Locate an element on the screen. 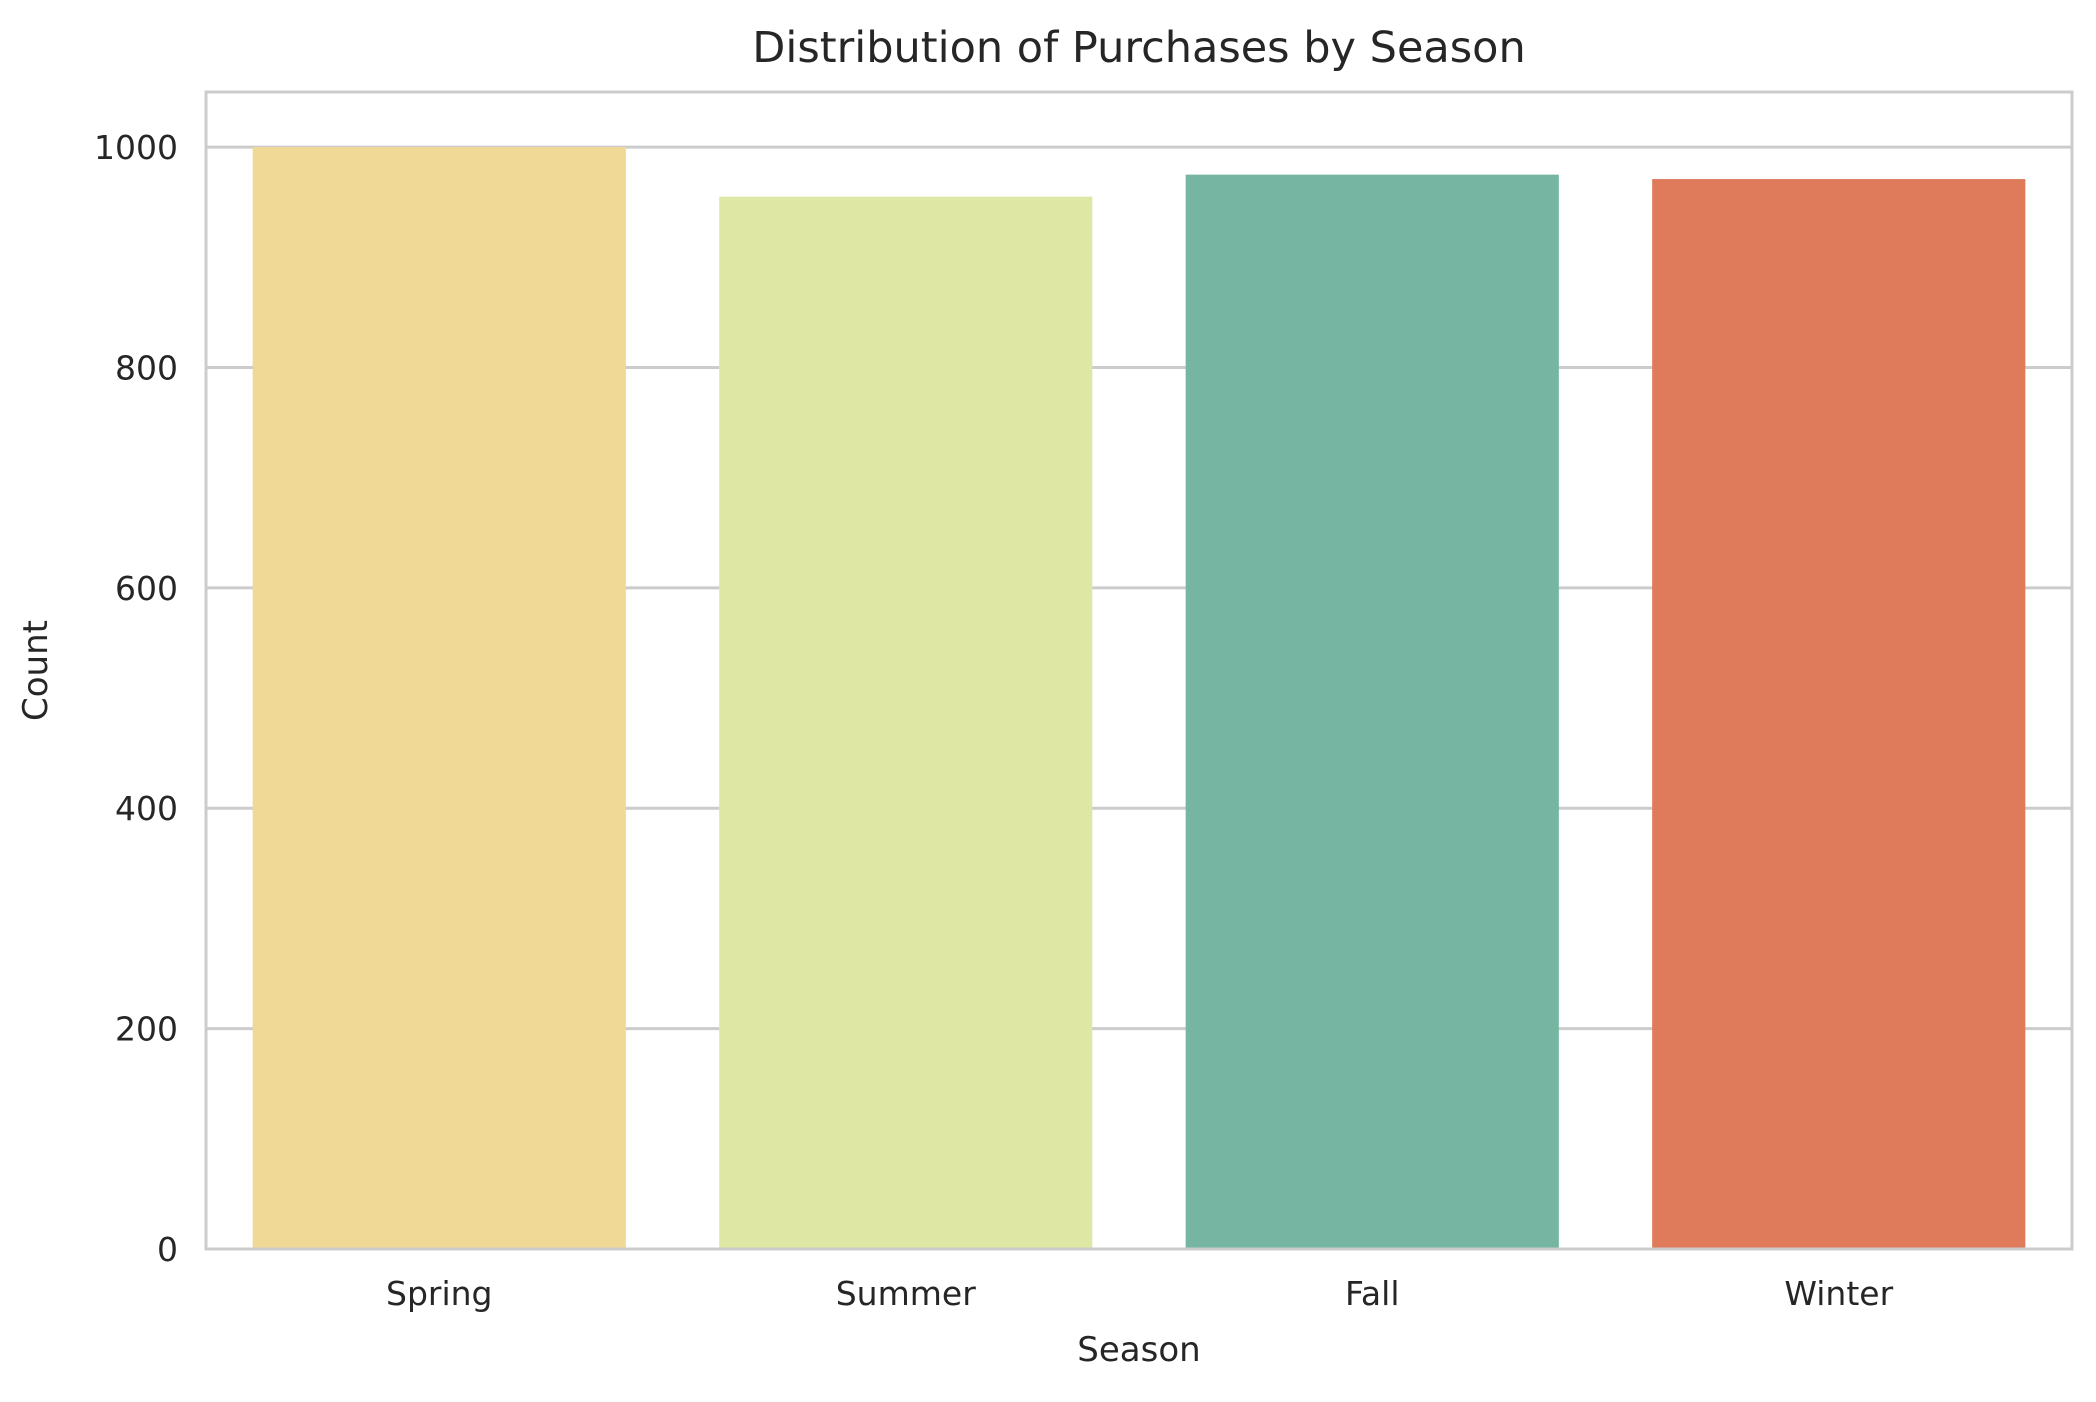 This screenshot has height=1402, width=2096. y-tick-label: 1000 is located at coordinates (136, 147).